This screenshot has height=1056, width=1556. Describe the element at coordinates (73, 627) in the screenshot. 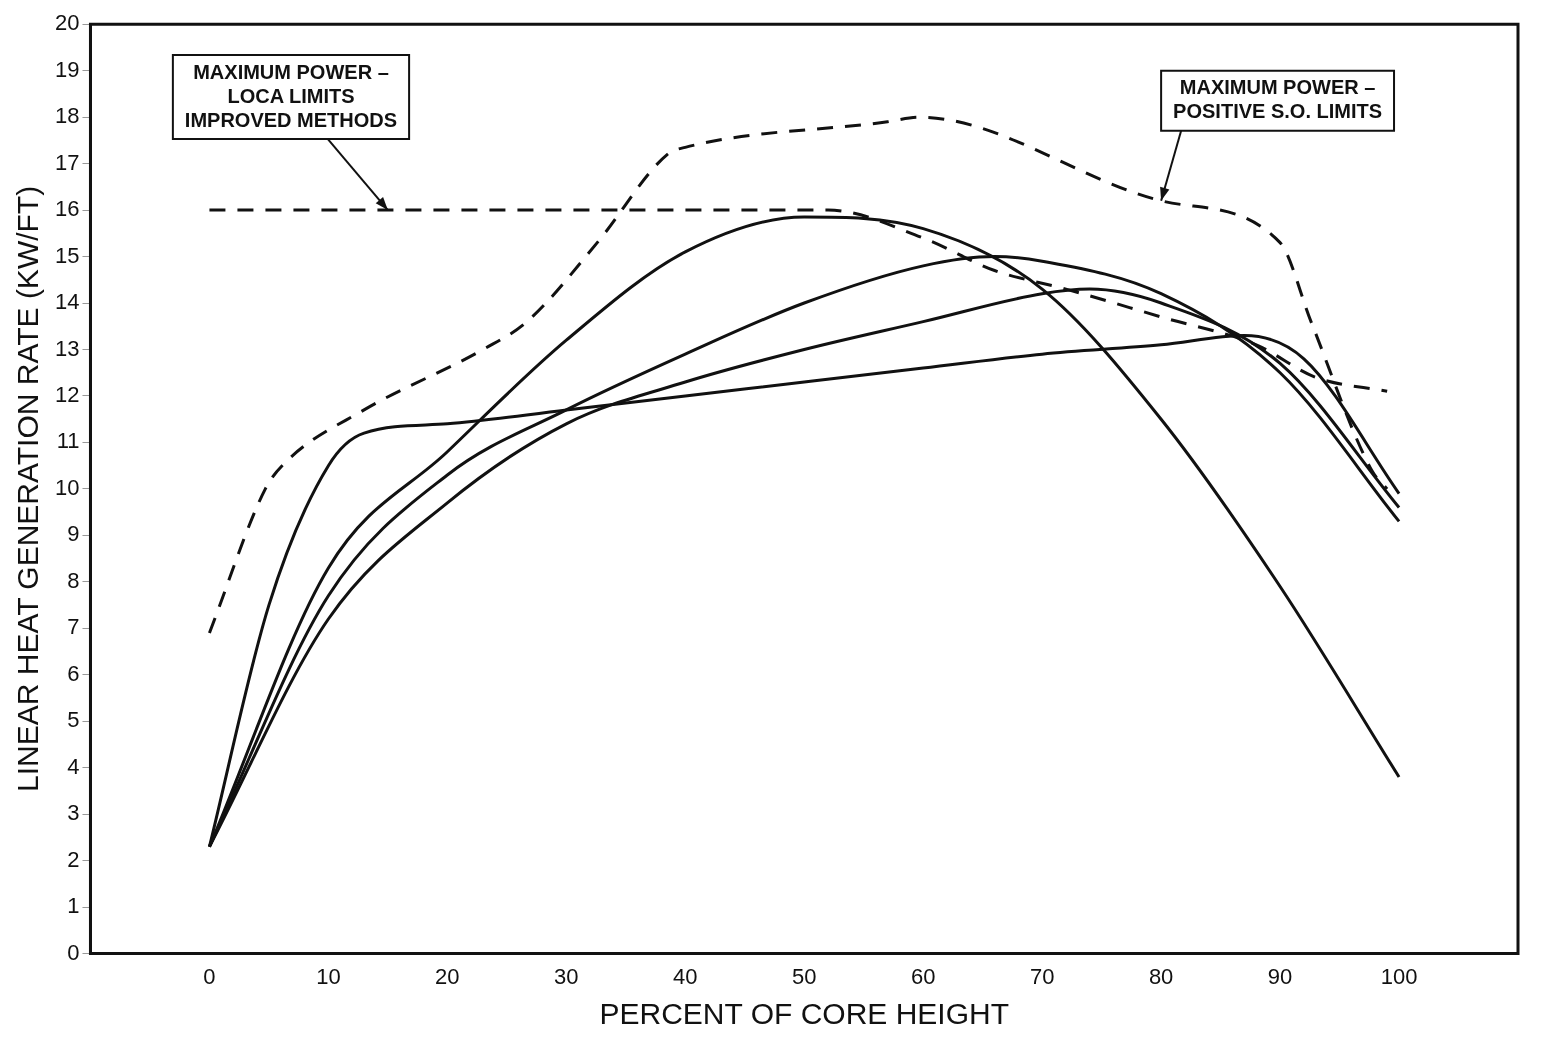

I see `y-tick-label: 7` at that location.